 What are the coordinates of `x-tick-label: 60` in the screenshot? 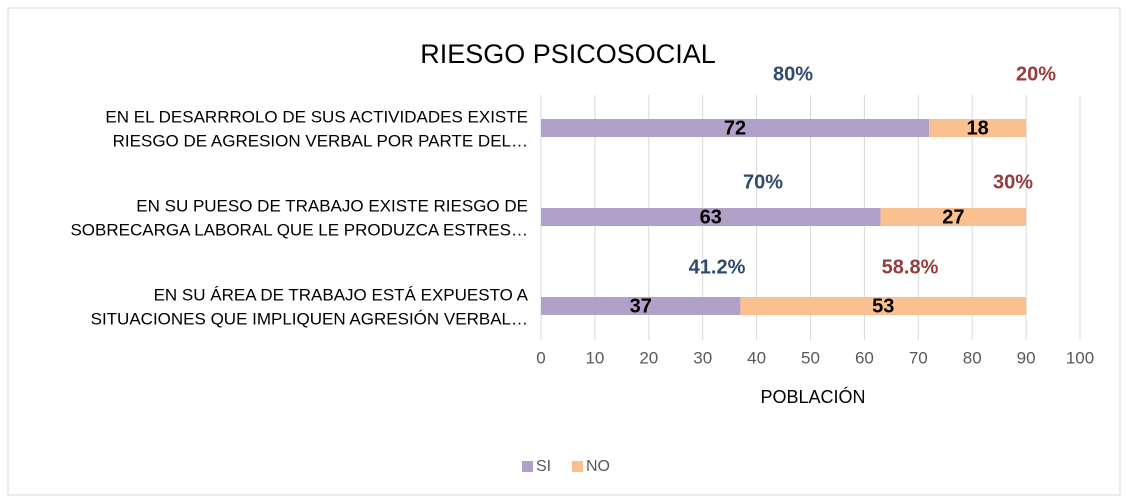 It's located at (864, 357).